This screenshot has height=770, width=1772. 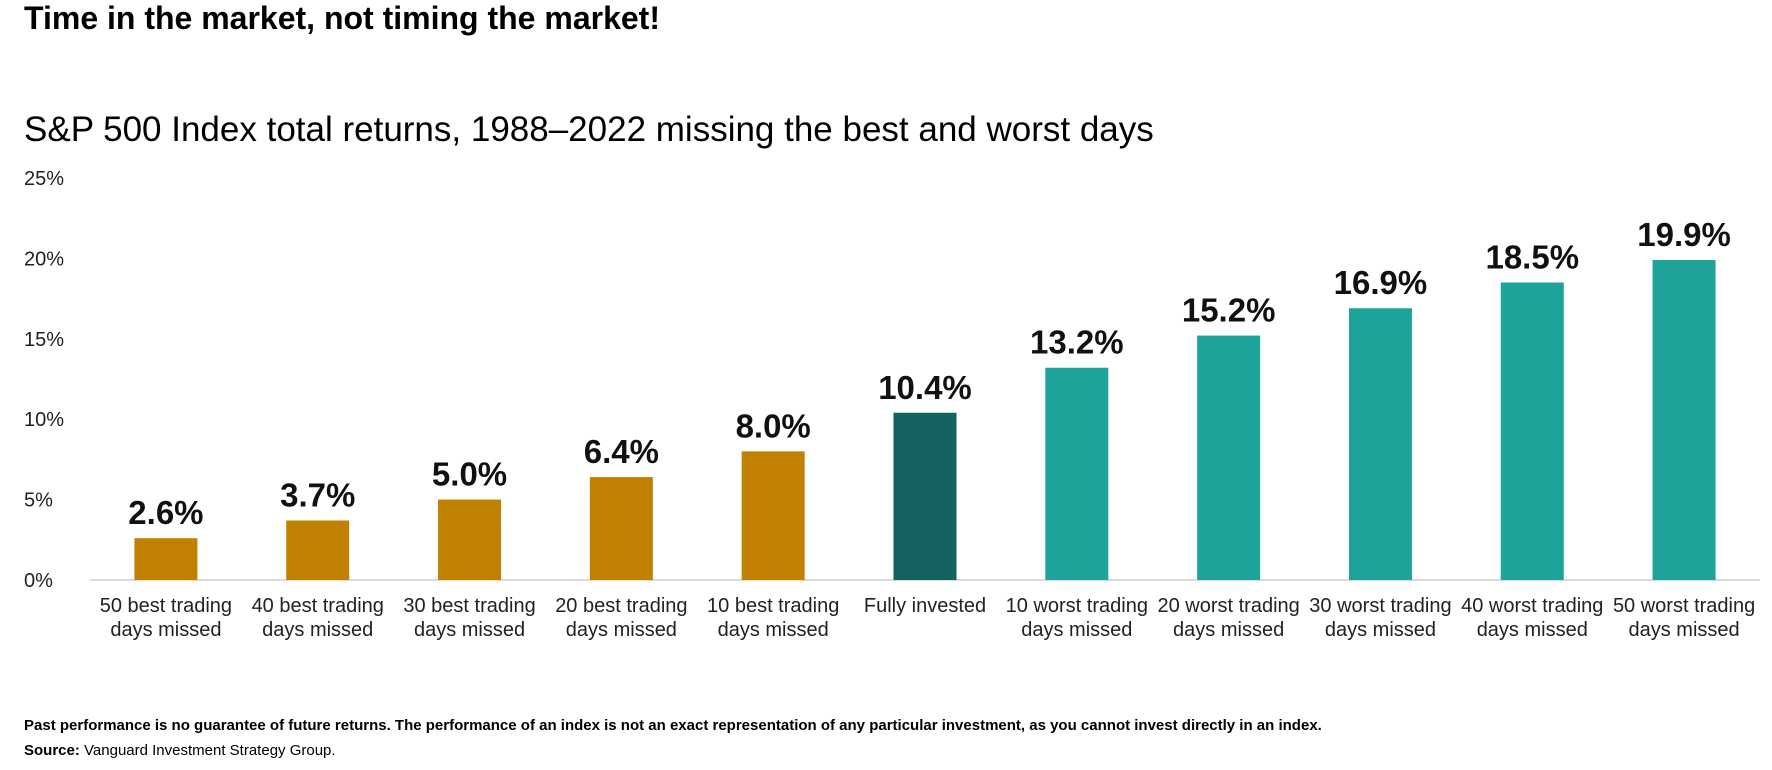 I want to click on data-label: 16.9%, so click(x=1381, y=282).